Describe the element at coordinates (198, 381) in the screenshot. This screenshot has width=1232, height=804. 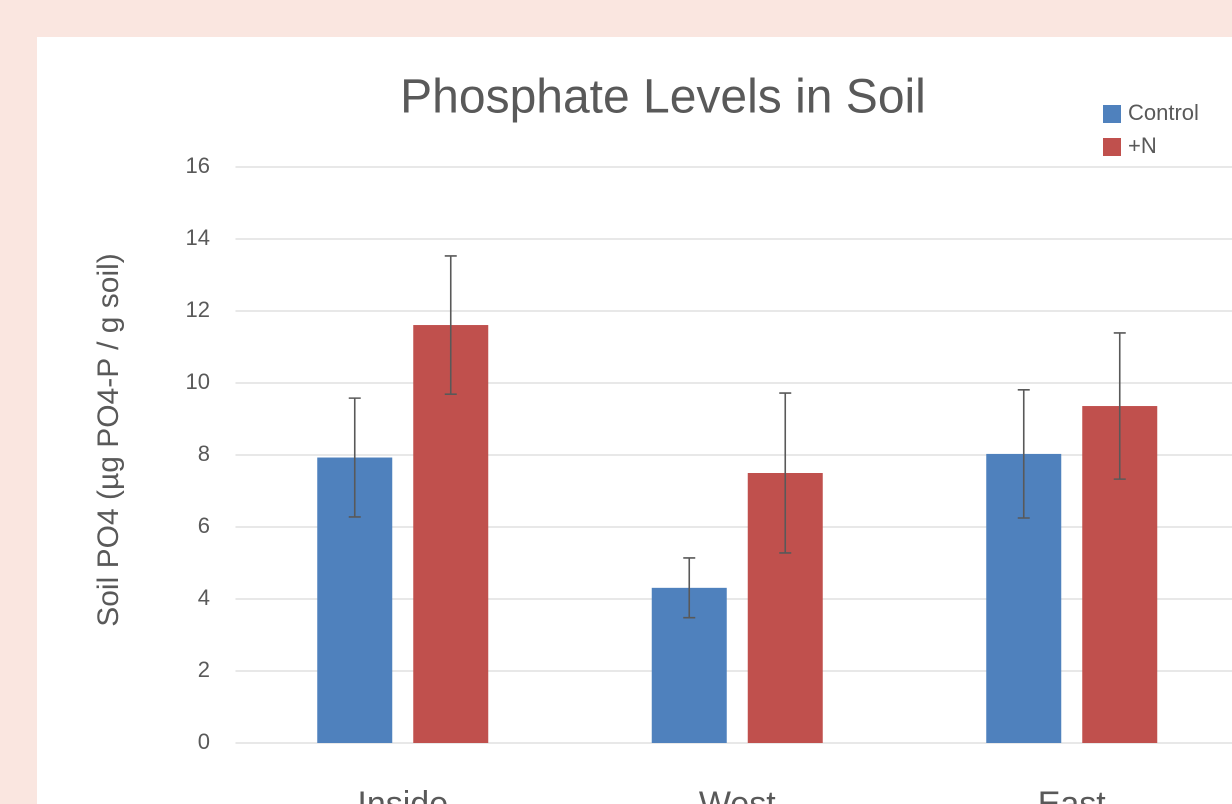
I see `y-tick-label: 10` at that location.